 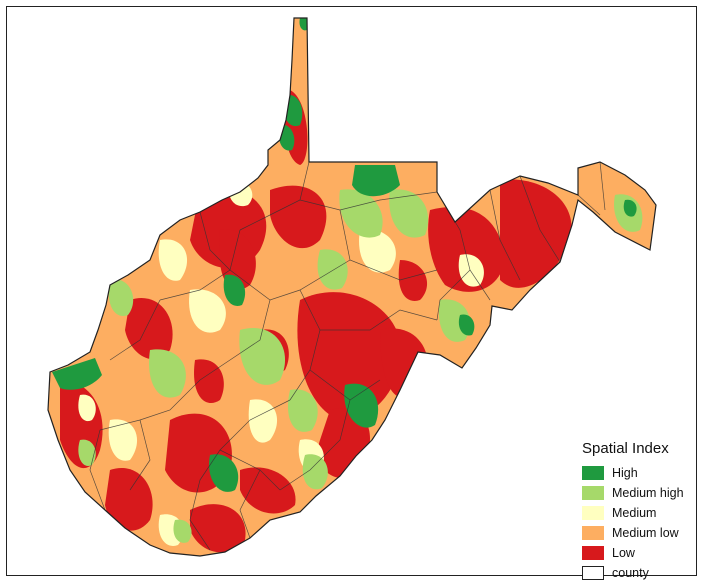 I want to click on legend-swatch-low, so click(x=593, y=553).